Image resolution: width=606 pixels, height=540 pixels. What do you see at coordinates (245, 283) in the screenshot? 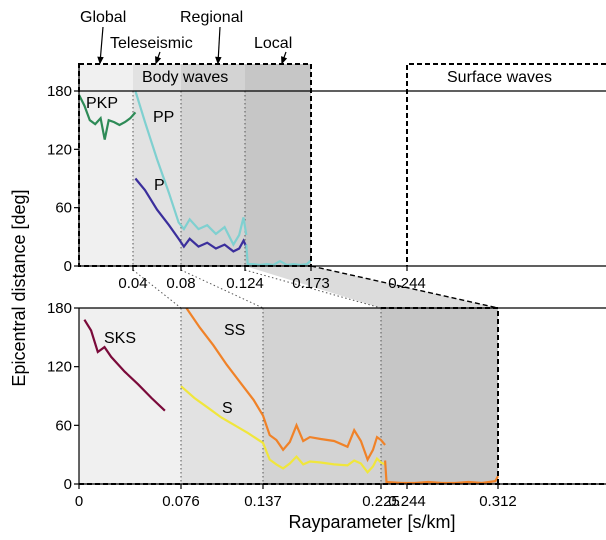
I see `top-x-tick-label: 0.124` at bounding box center [245, 283].